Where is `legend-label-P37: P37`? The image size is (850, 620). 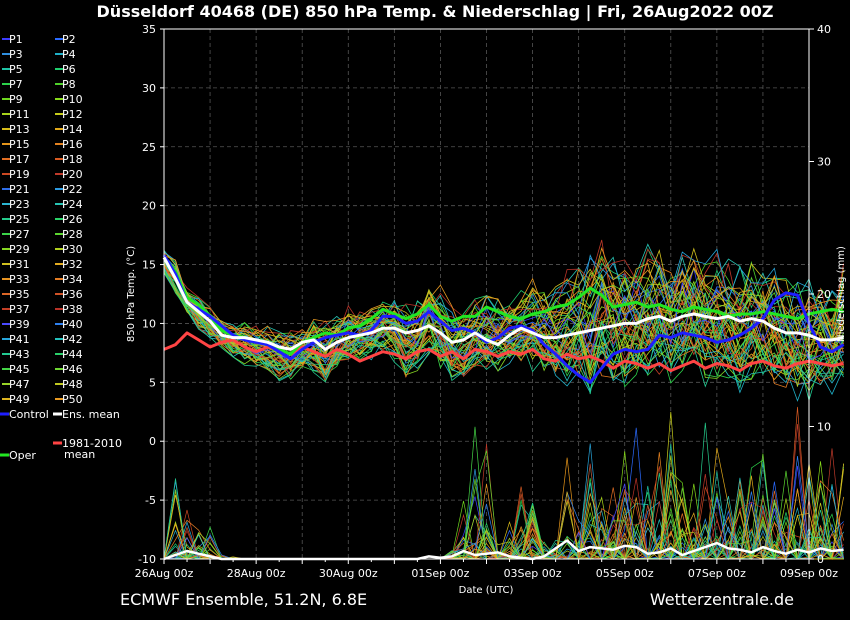
legend-label-P37: P37 is located at coordinates (19, 309).